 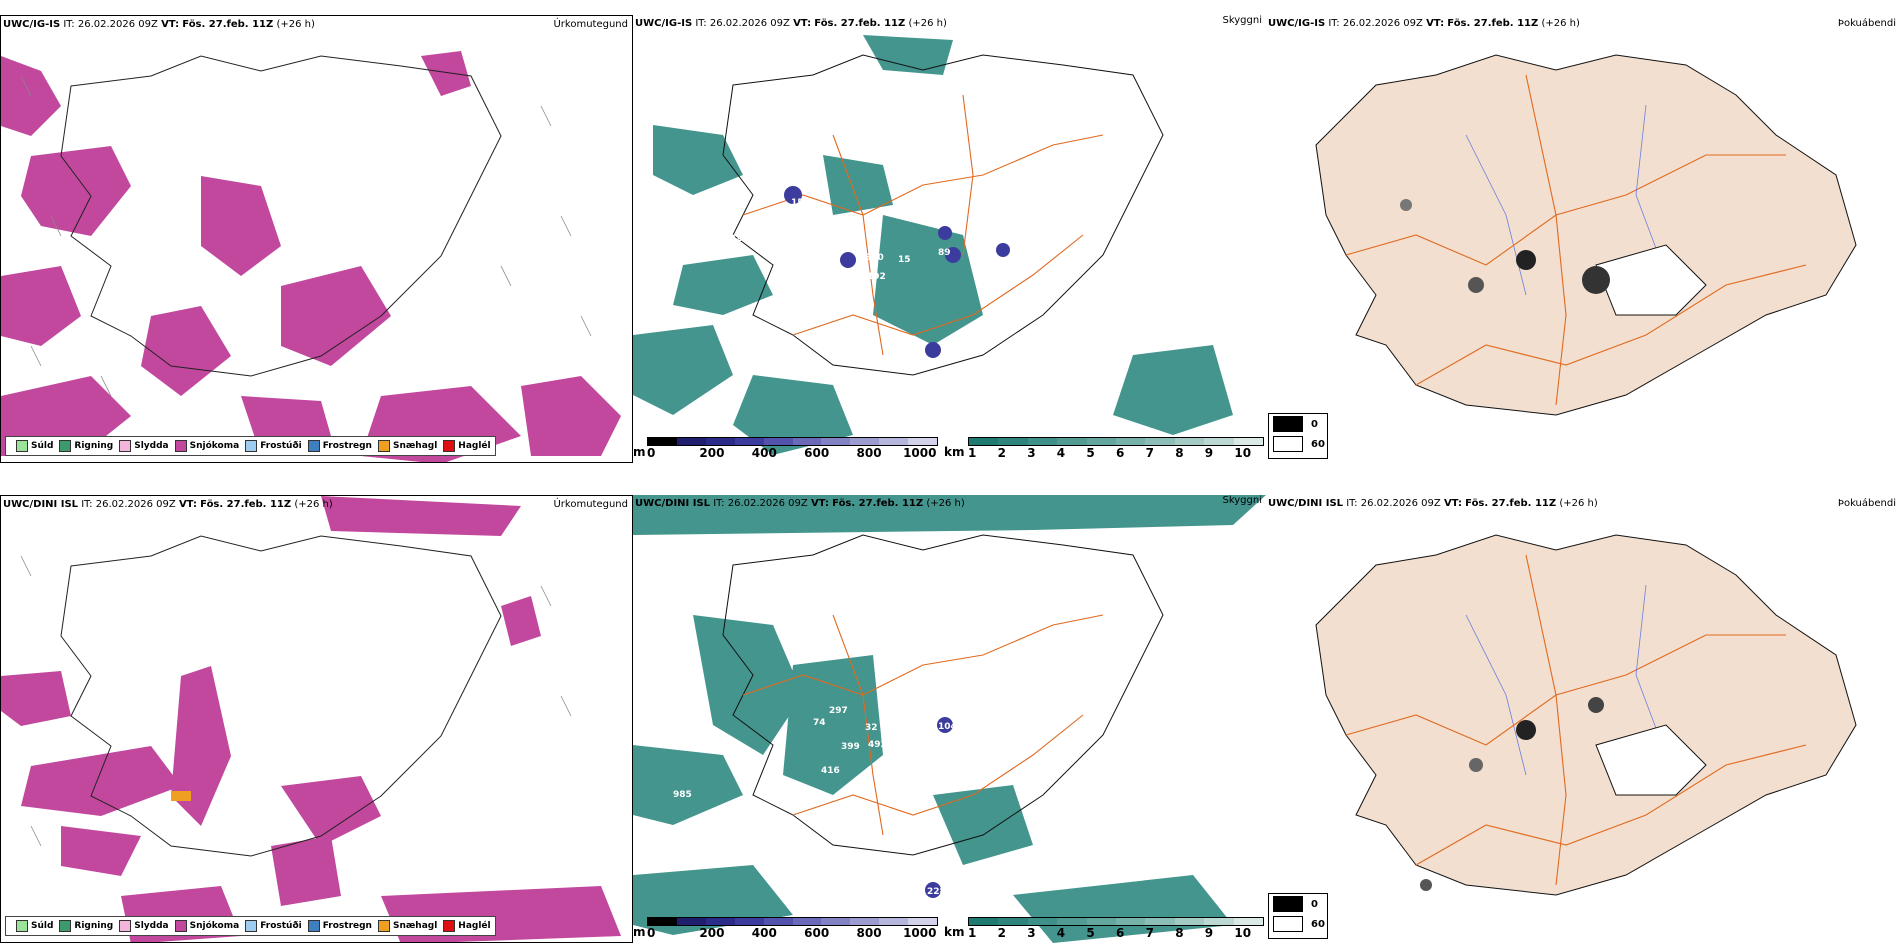 I want to click on fog-legend-label: 60, so click(x=1318, y=924).